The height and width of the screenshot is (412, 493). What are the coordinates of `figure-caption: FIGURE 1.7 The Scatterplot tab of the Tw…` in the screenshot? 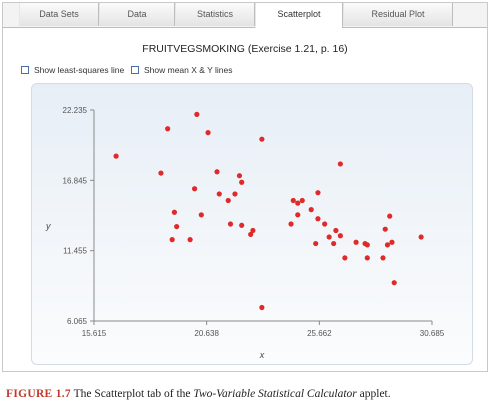 It's located at (248, 394).